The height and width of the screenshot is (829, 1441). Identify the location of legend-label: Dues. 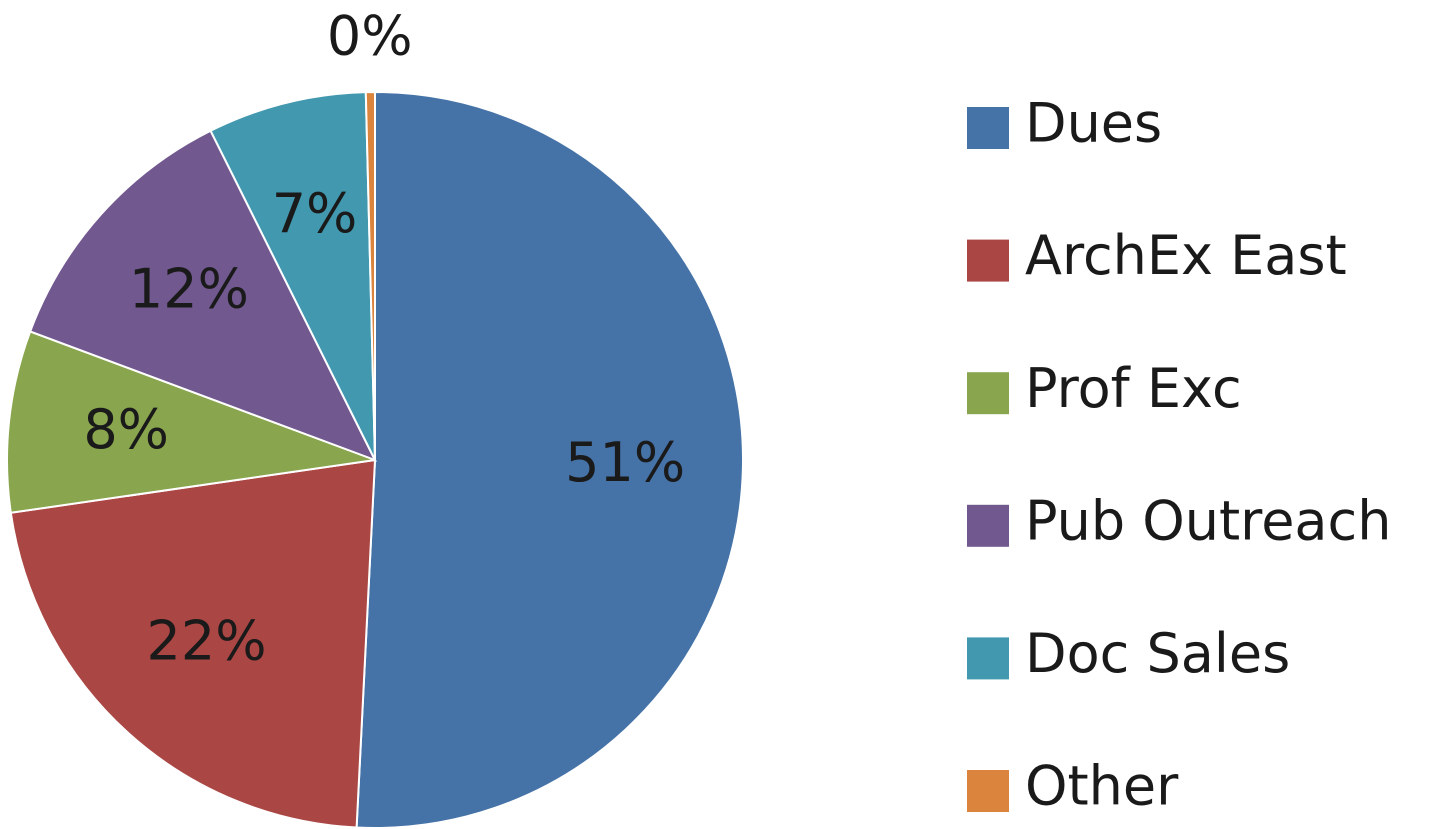
(1093, 123).